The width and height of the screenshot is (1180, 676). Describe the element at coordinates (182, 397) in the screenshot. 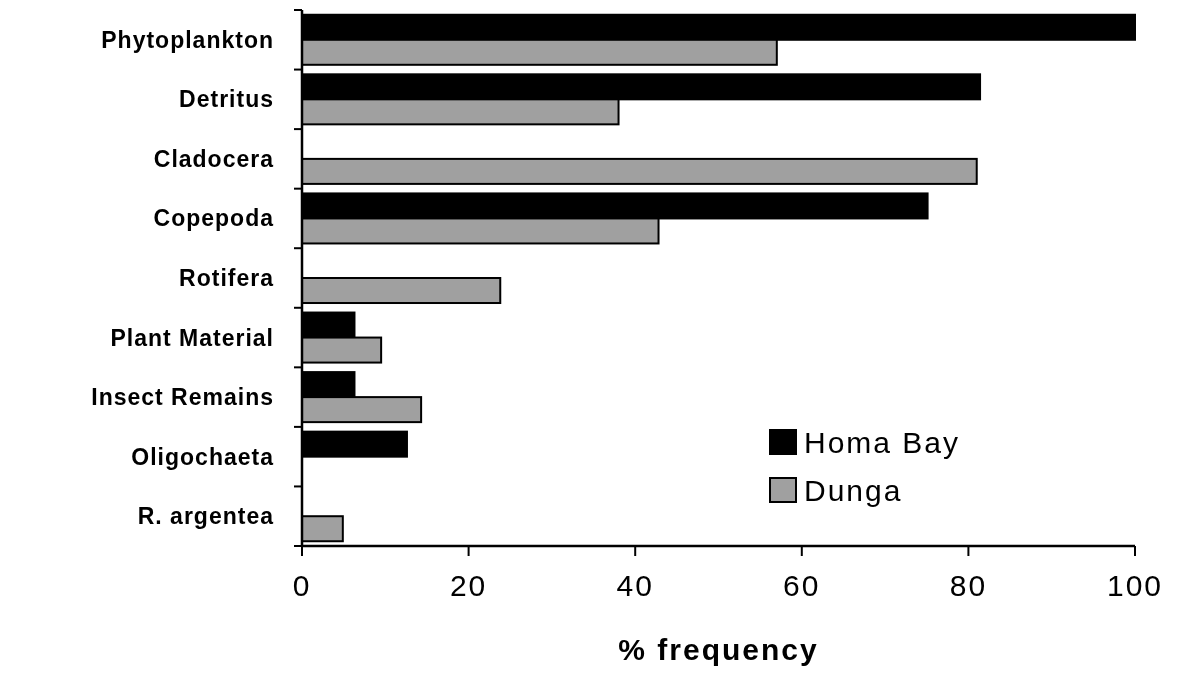

I see `y-tick-label: Insect Remains` at that location.